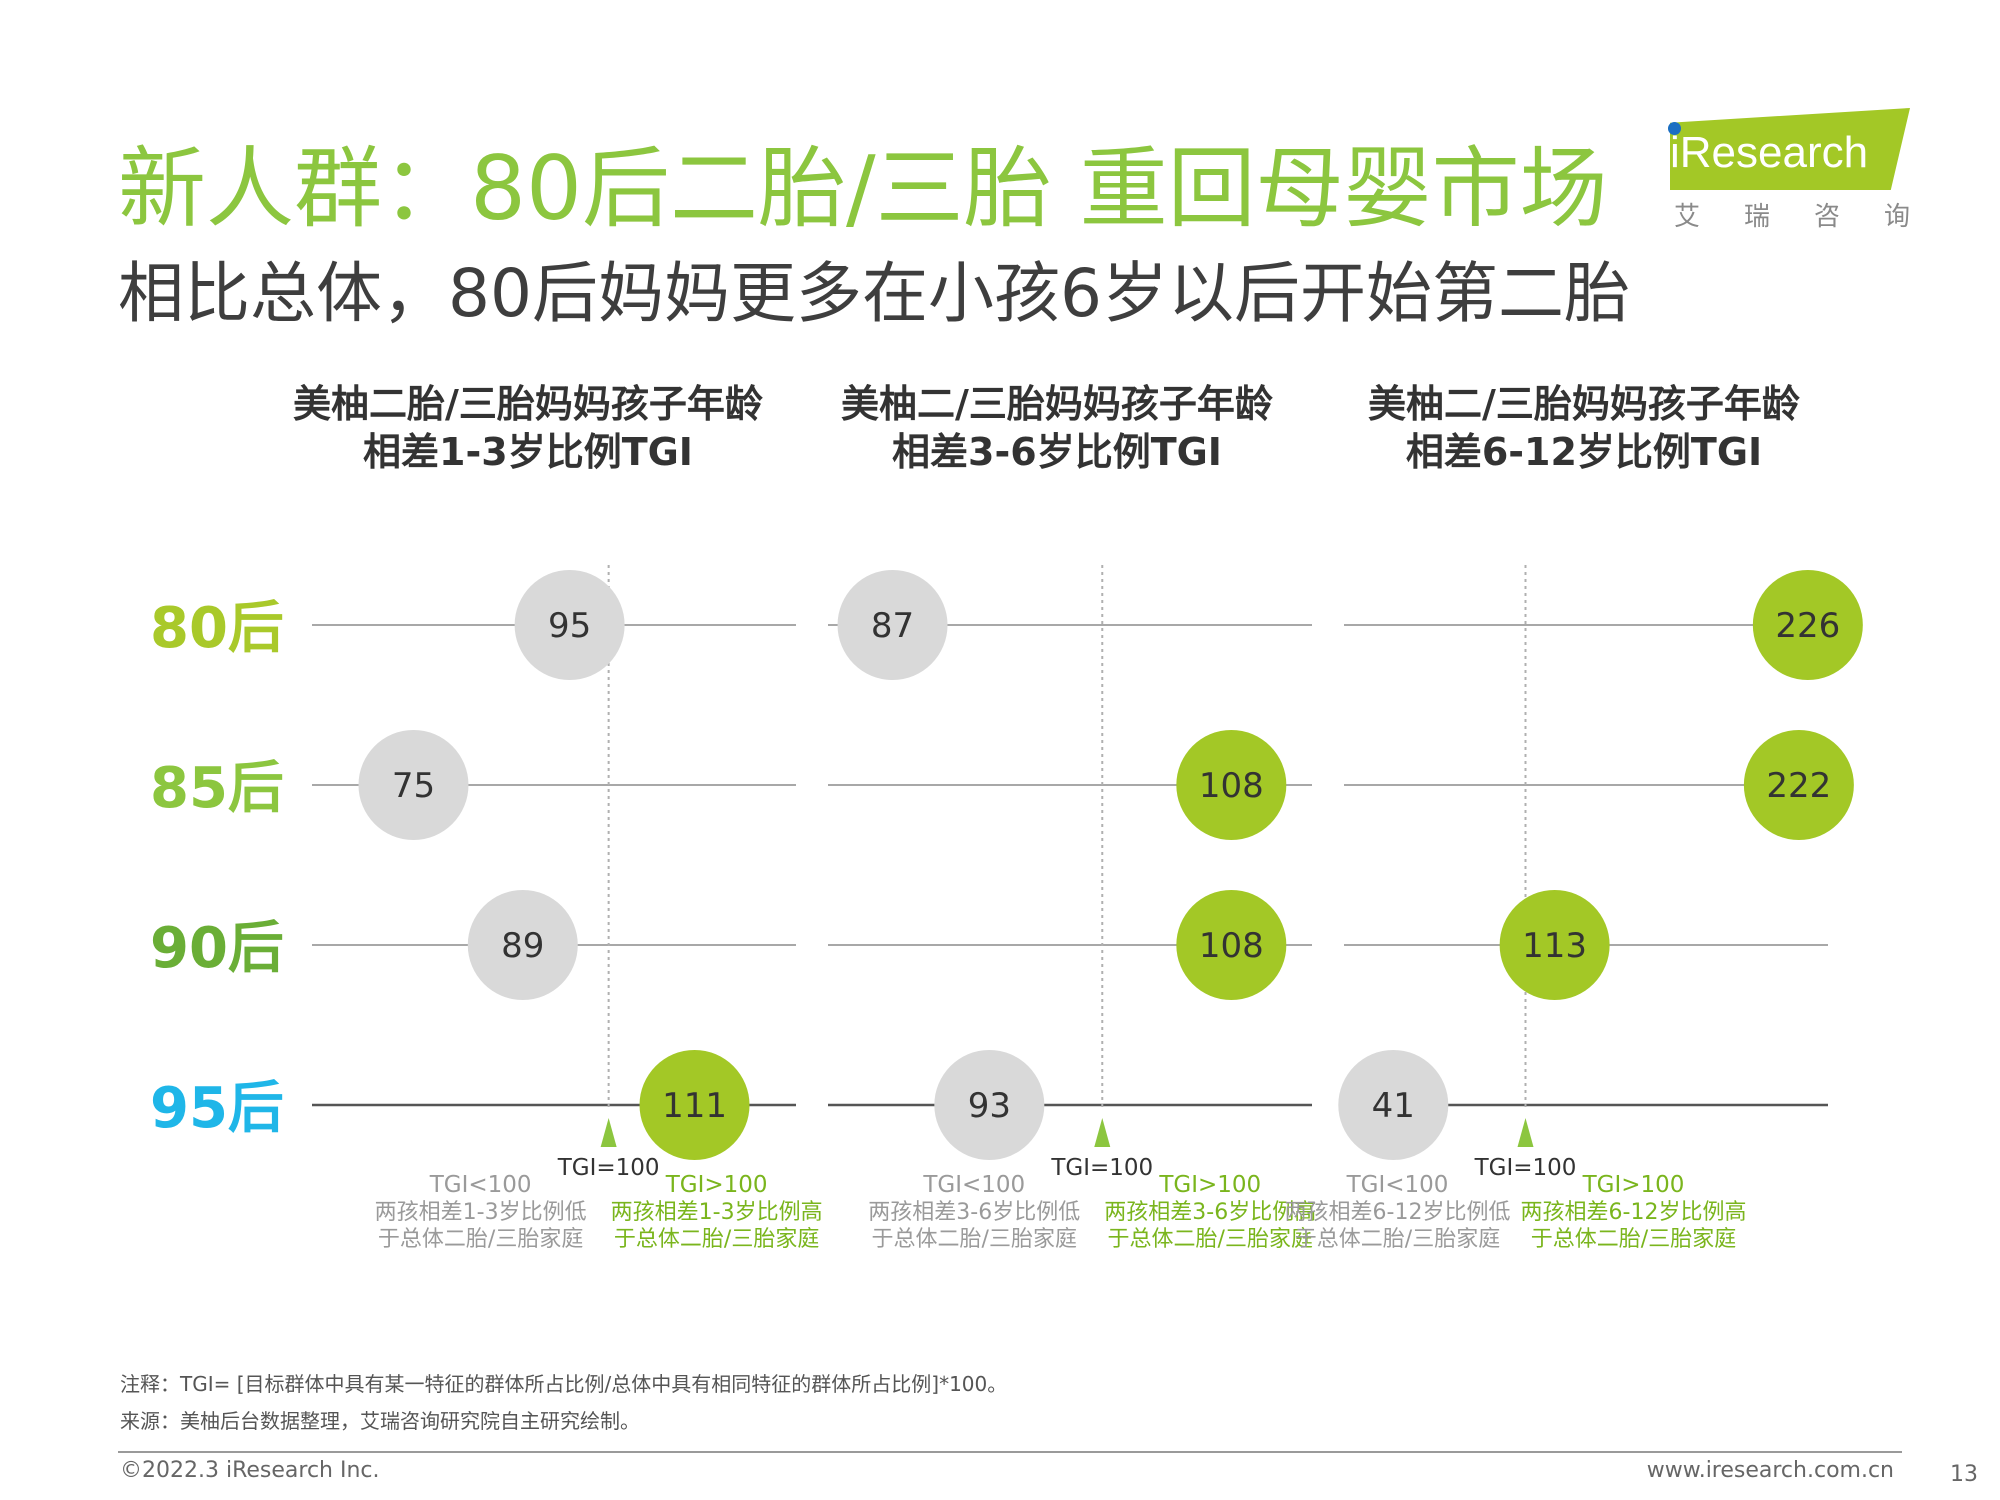  I want to click on chart-source: 来源：美柚后台数据整理，艾瑞咨询研究院自主研究绘制。, so click(380, 1421).